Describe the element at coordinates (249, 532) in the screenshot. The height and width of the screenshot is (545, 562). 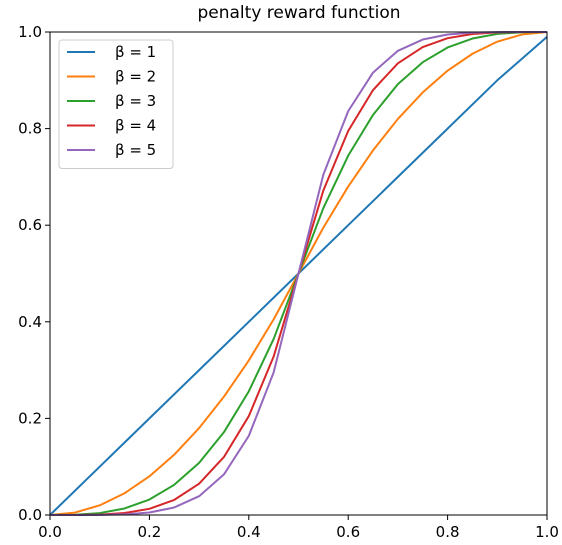
I see `x-tick-label: 0.4` at that location.